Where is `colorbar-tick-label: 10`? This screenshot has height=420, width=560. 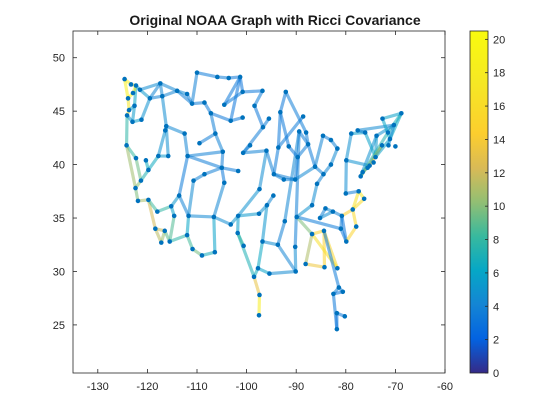
colorbar-tick-label: 10 is located at coordinates (499, 207).